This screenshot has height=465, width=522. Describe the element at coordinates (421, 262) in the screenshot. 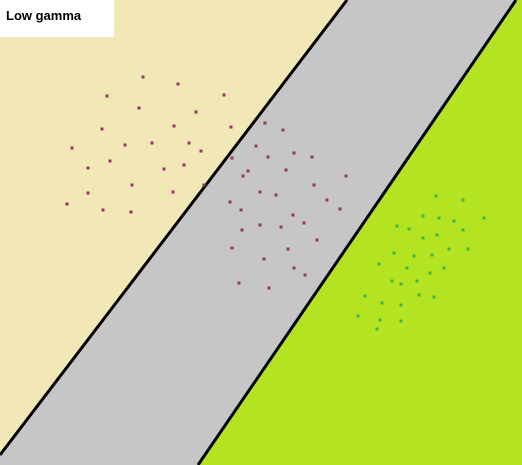

I see `class-b-points` at that location.